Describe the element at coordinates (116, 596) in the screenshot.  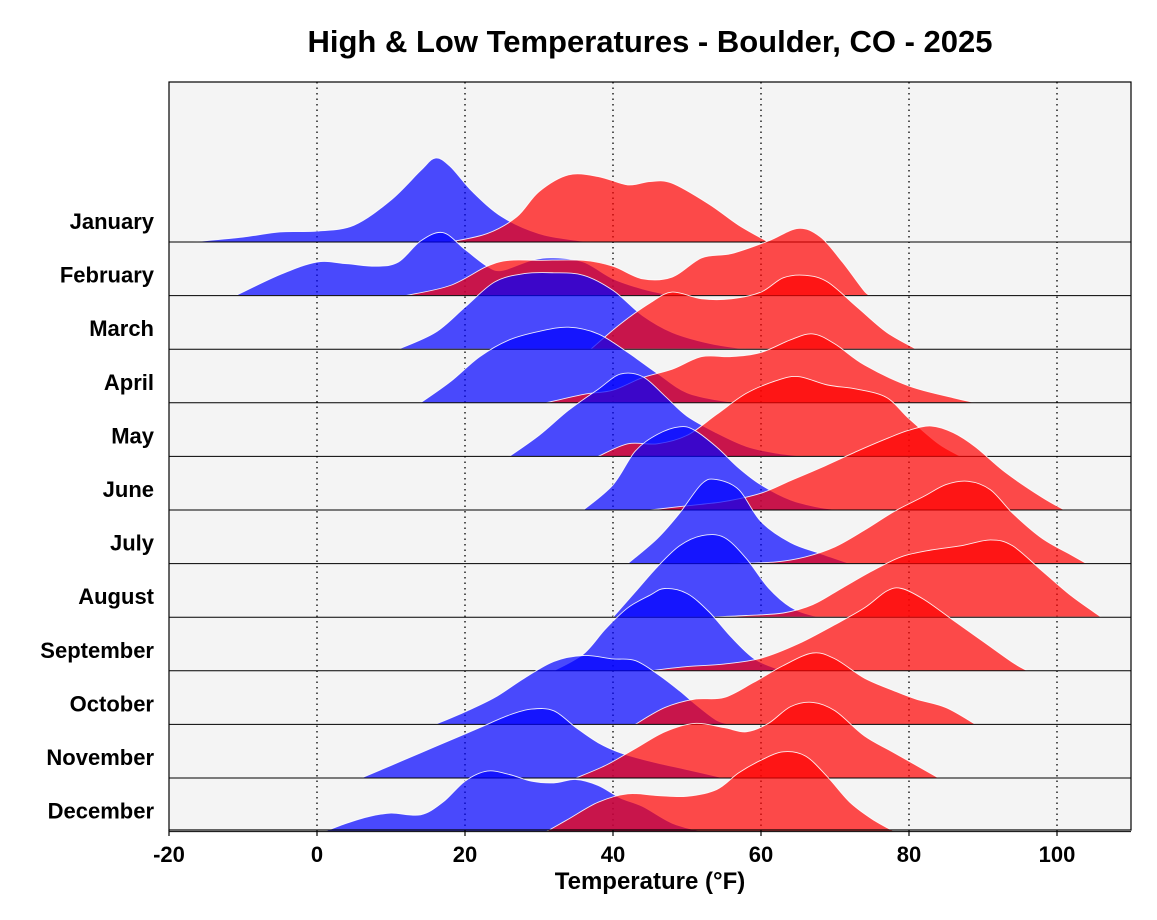
I see `month-label: August` at that location.